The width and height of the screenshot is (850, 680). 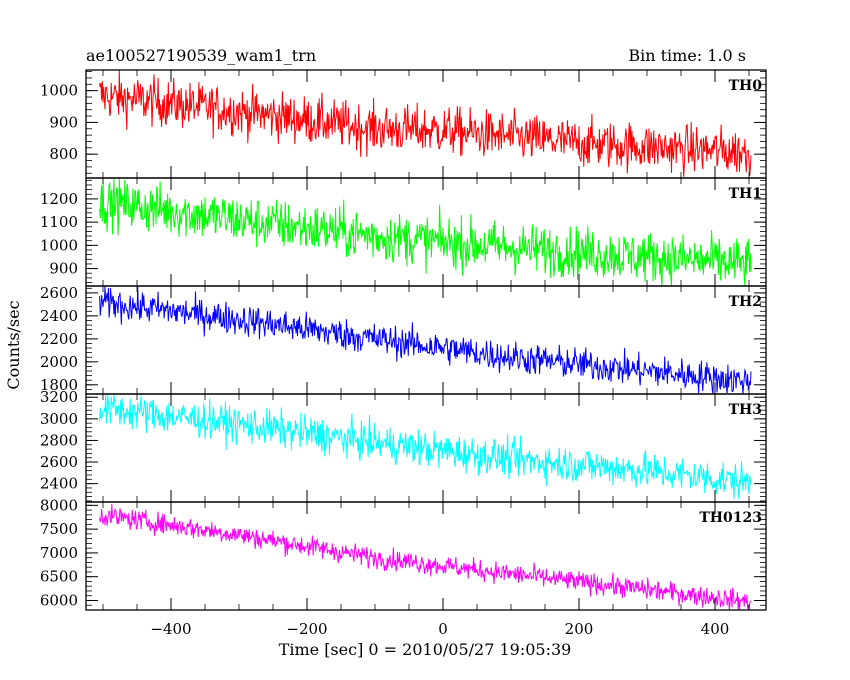 What do you see at coordinates (59, 529) in the screenshot?
I see `y-tick-label: 7500` at bounding box center [59, 529].